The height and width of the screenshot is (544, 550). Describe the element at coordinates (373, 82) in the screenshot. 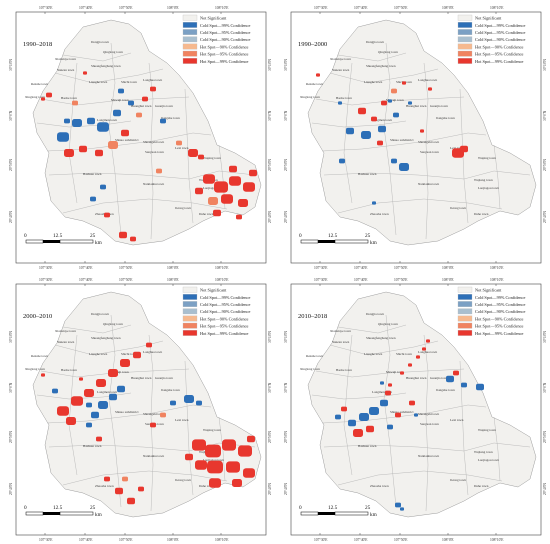

I see `town-label: Lianghe town` at that location.